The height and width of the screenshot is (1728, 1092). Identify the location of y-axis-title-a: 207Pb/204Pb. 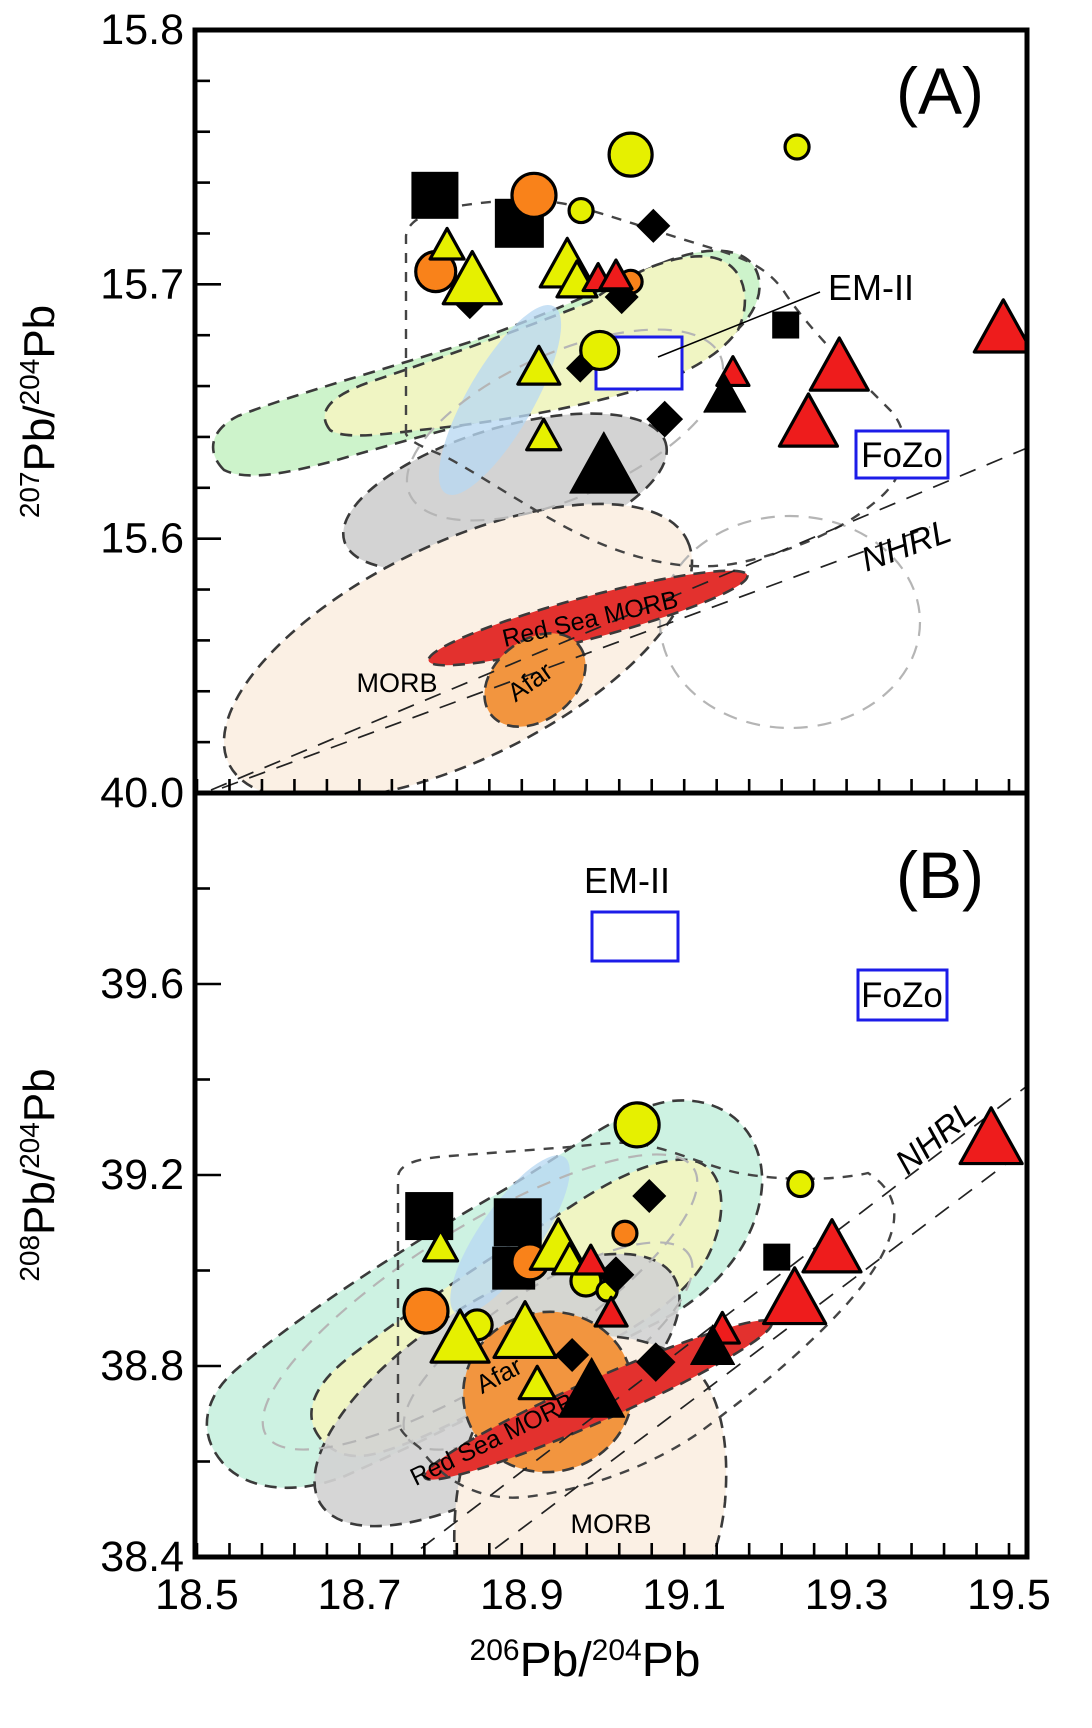
(39, 411).